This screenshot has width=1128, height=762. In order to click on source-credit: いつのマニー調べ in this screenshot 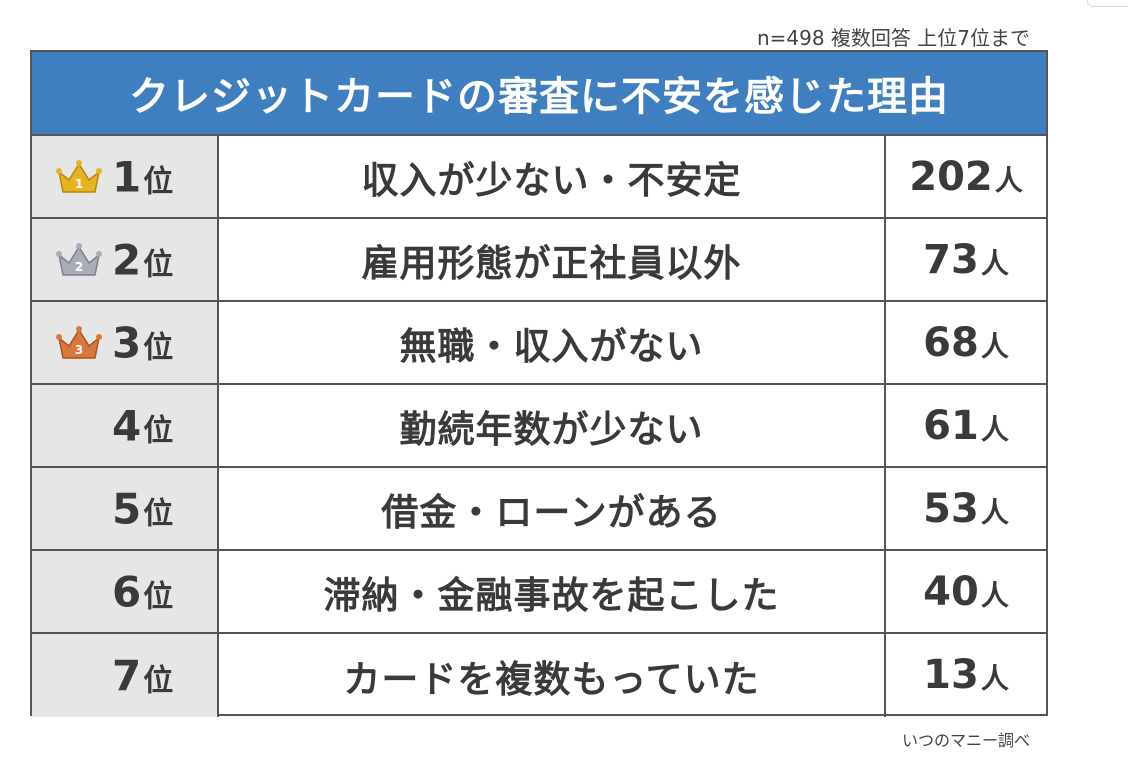, I will do `click(965, 740)`.